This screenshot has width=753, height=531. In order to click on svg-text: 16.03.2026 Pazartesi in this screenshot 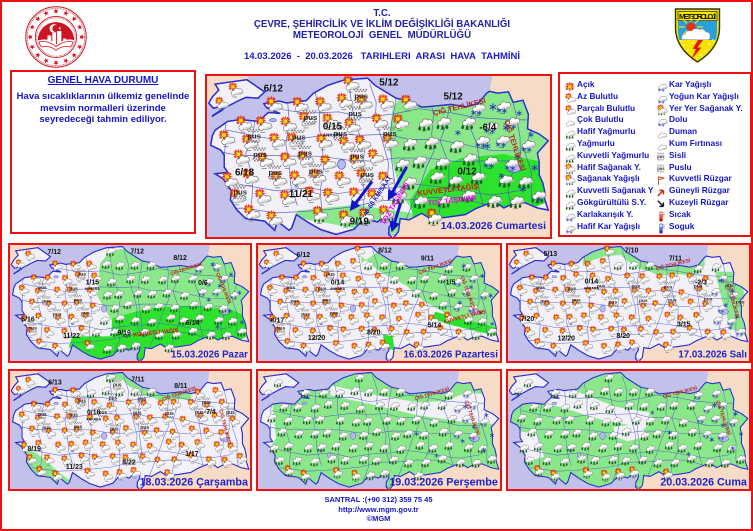, I will do `click(451, 354)`.